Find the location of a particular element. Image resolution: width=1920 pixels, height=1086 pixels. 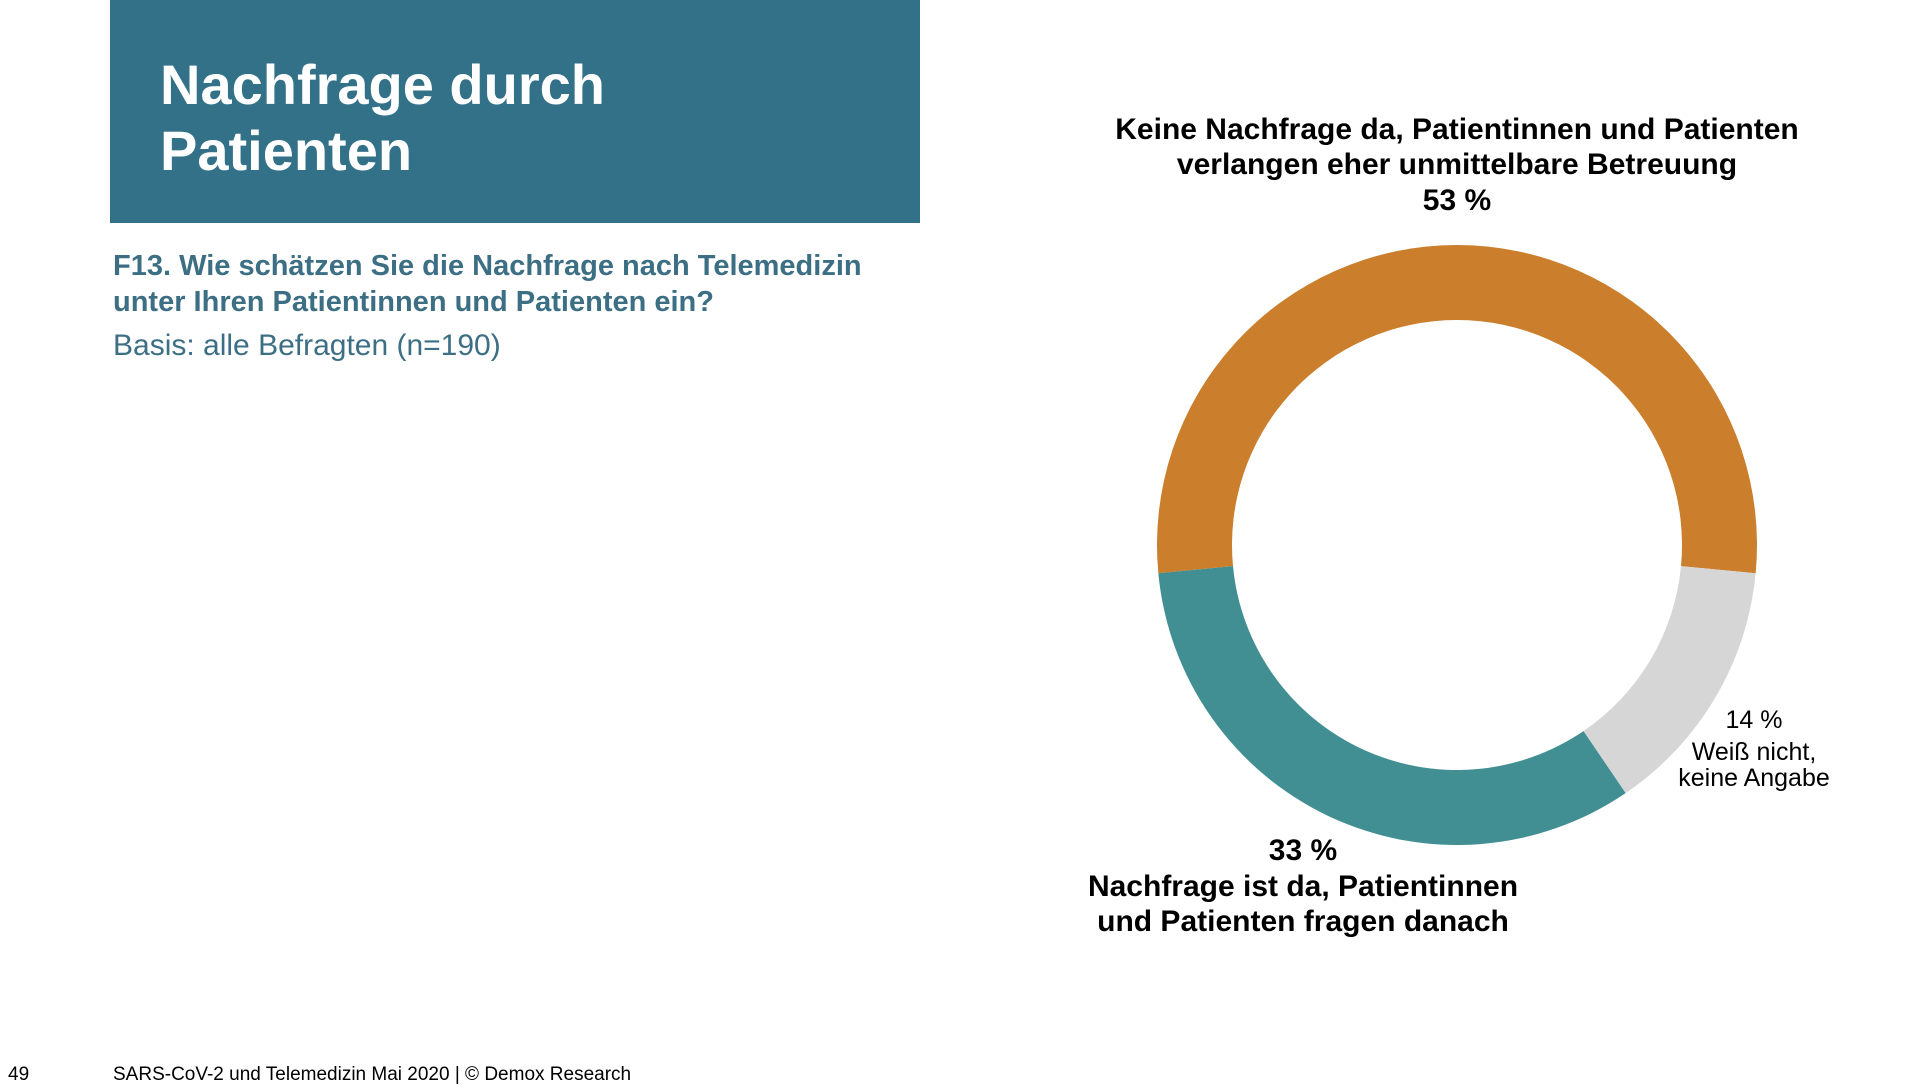

slide-title-line-1: Nachfrage durch is located at coordinates (382, 84).